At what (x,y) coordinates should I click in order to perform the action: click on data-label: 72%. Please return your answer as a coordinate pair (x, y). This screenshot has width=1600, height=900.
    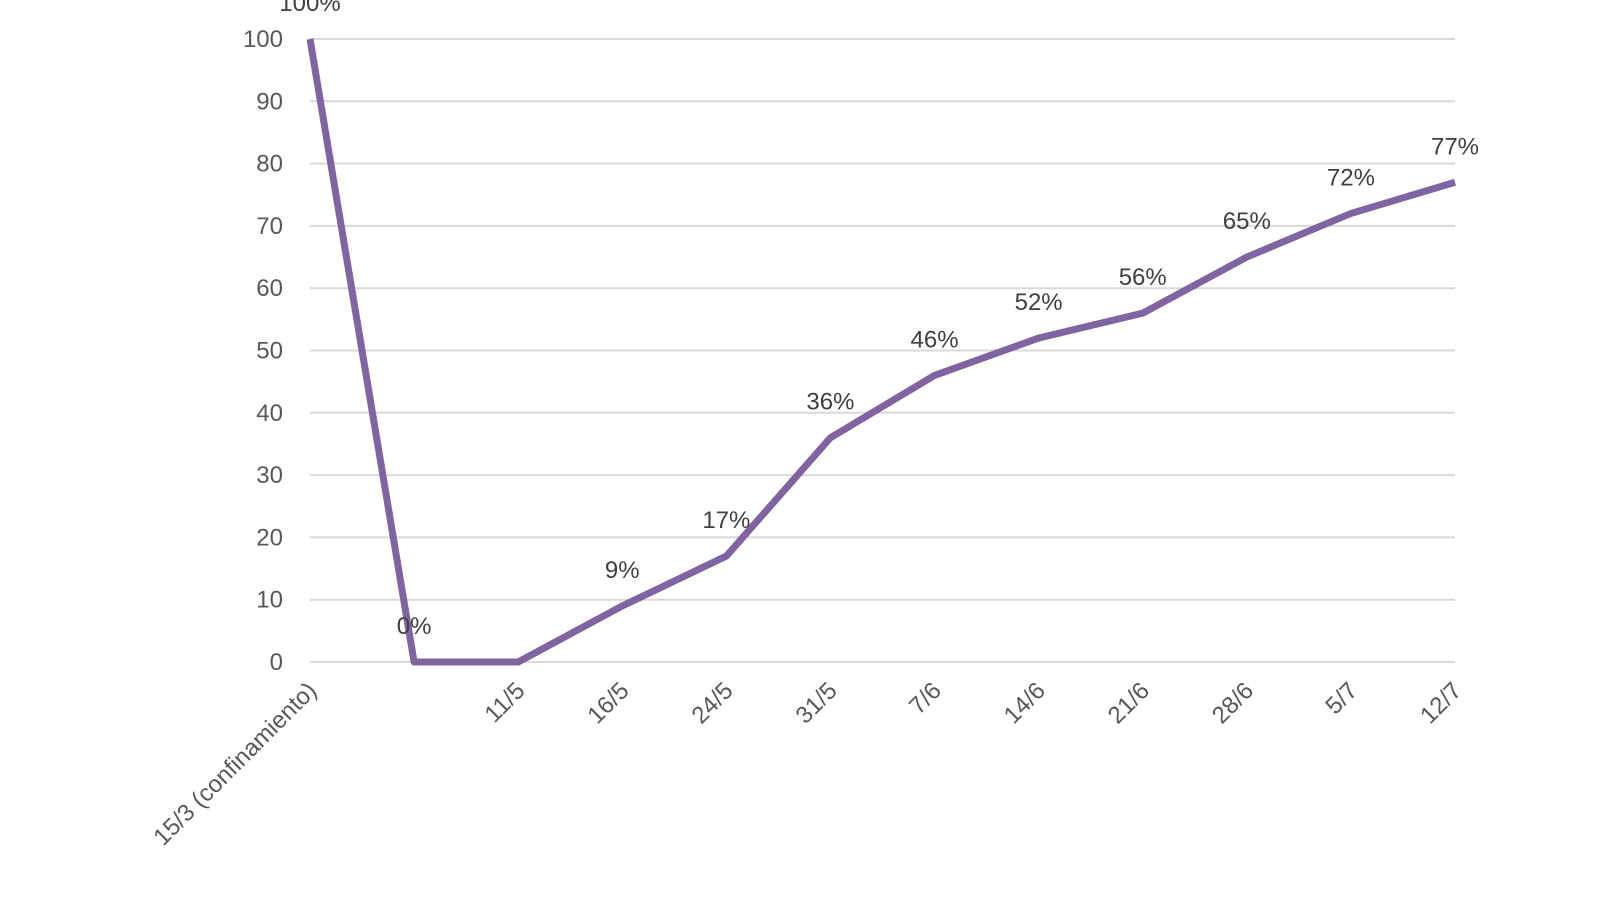
    Looking at the image, I should click on (1351, 177).